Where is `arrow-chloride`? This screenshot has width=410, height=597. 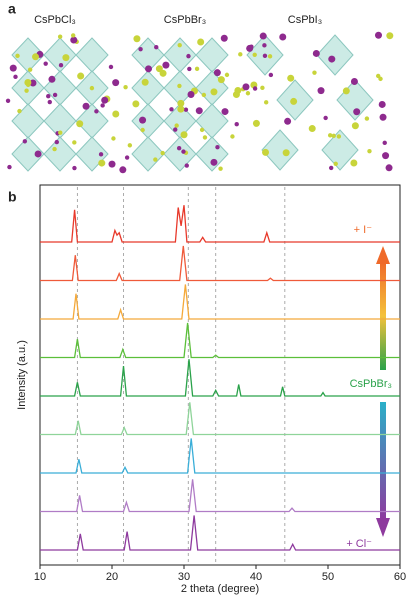
arrow-chloride is located at coordinates (383, 461).